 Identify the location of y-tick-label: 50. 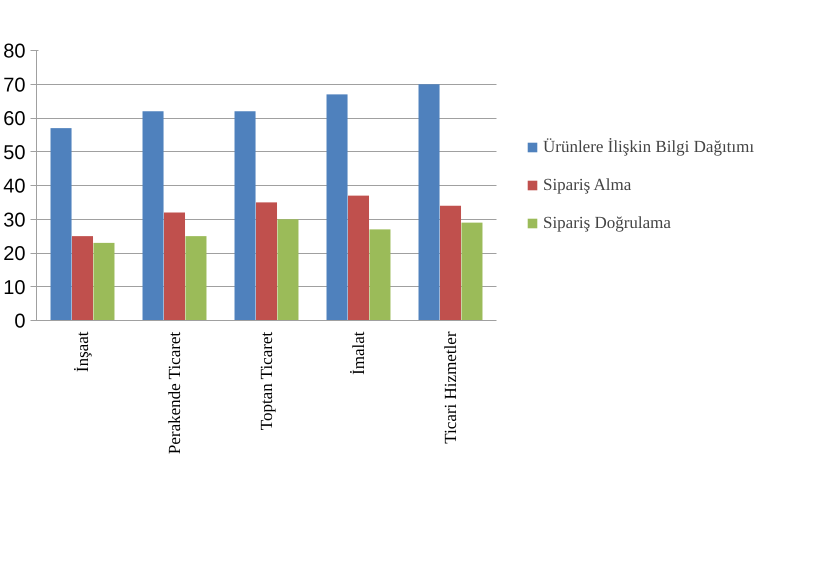
(14, 153).